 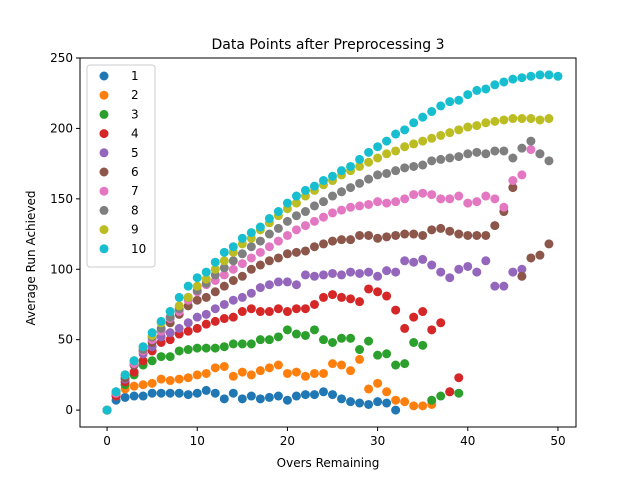 I want to click on legend-label: 10, so click(x=138, y=249).